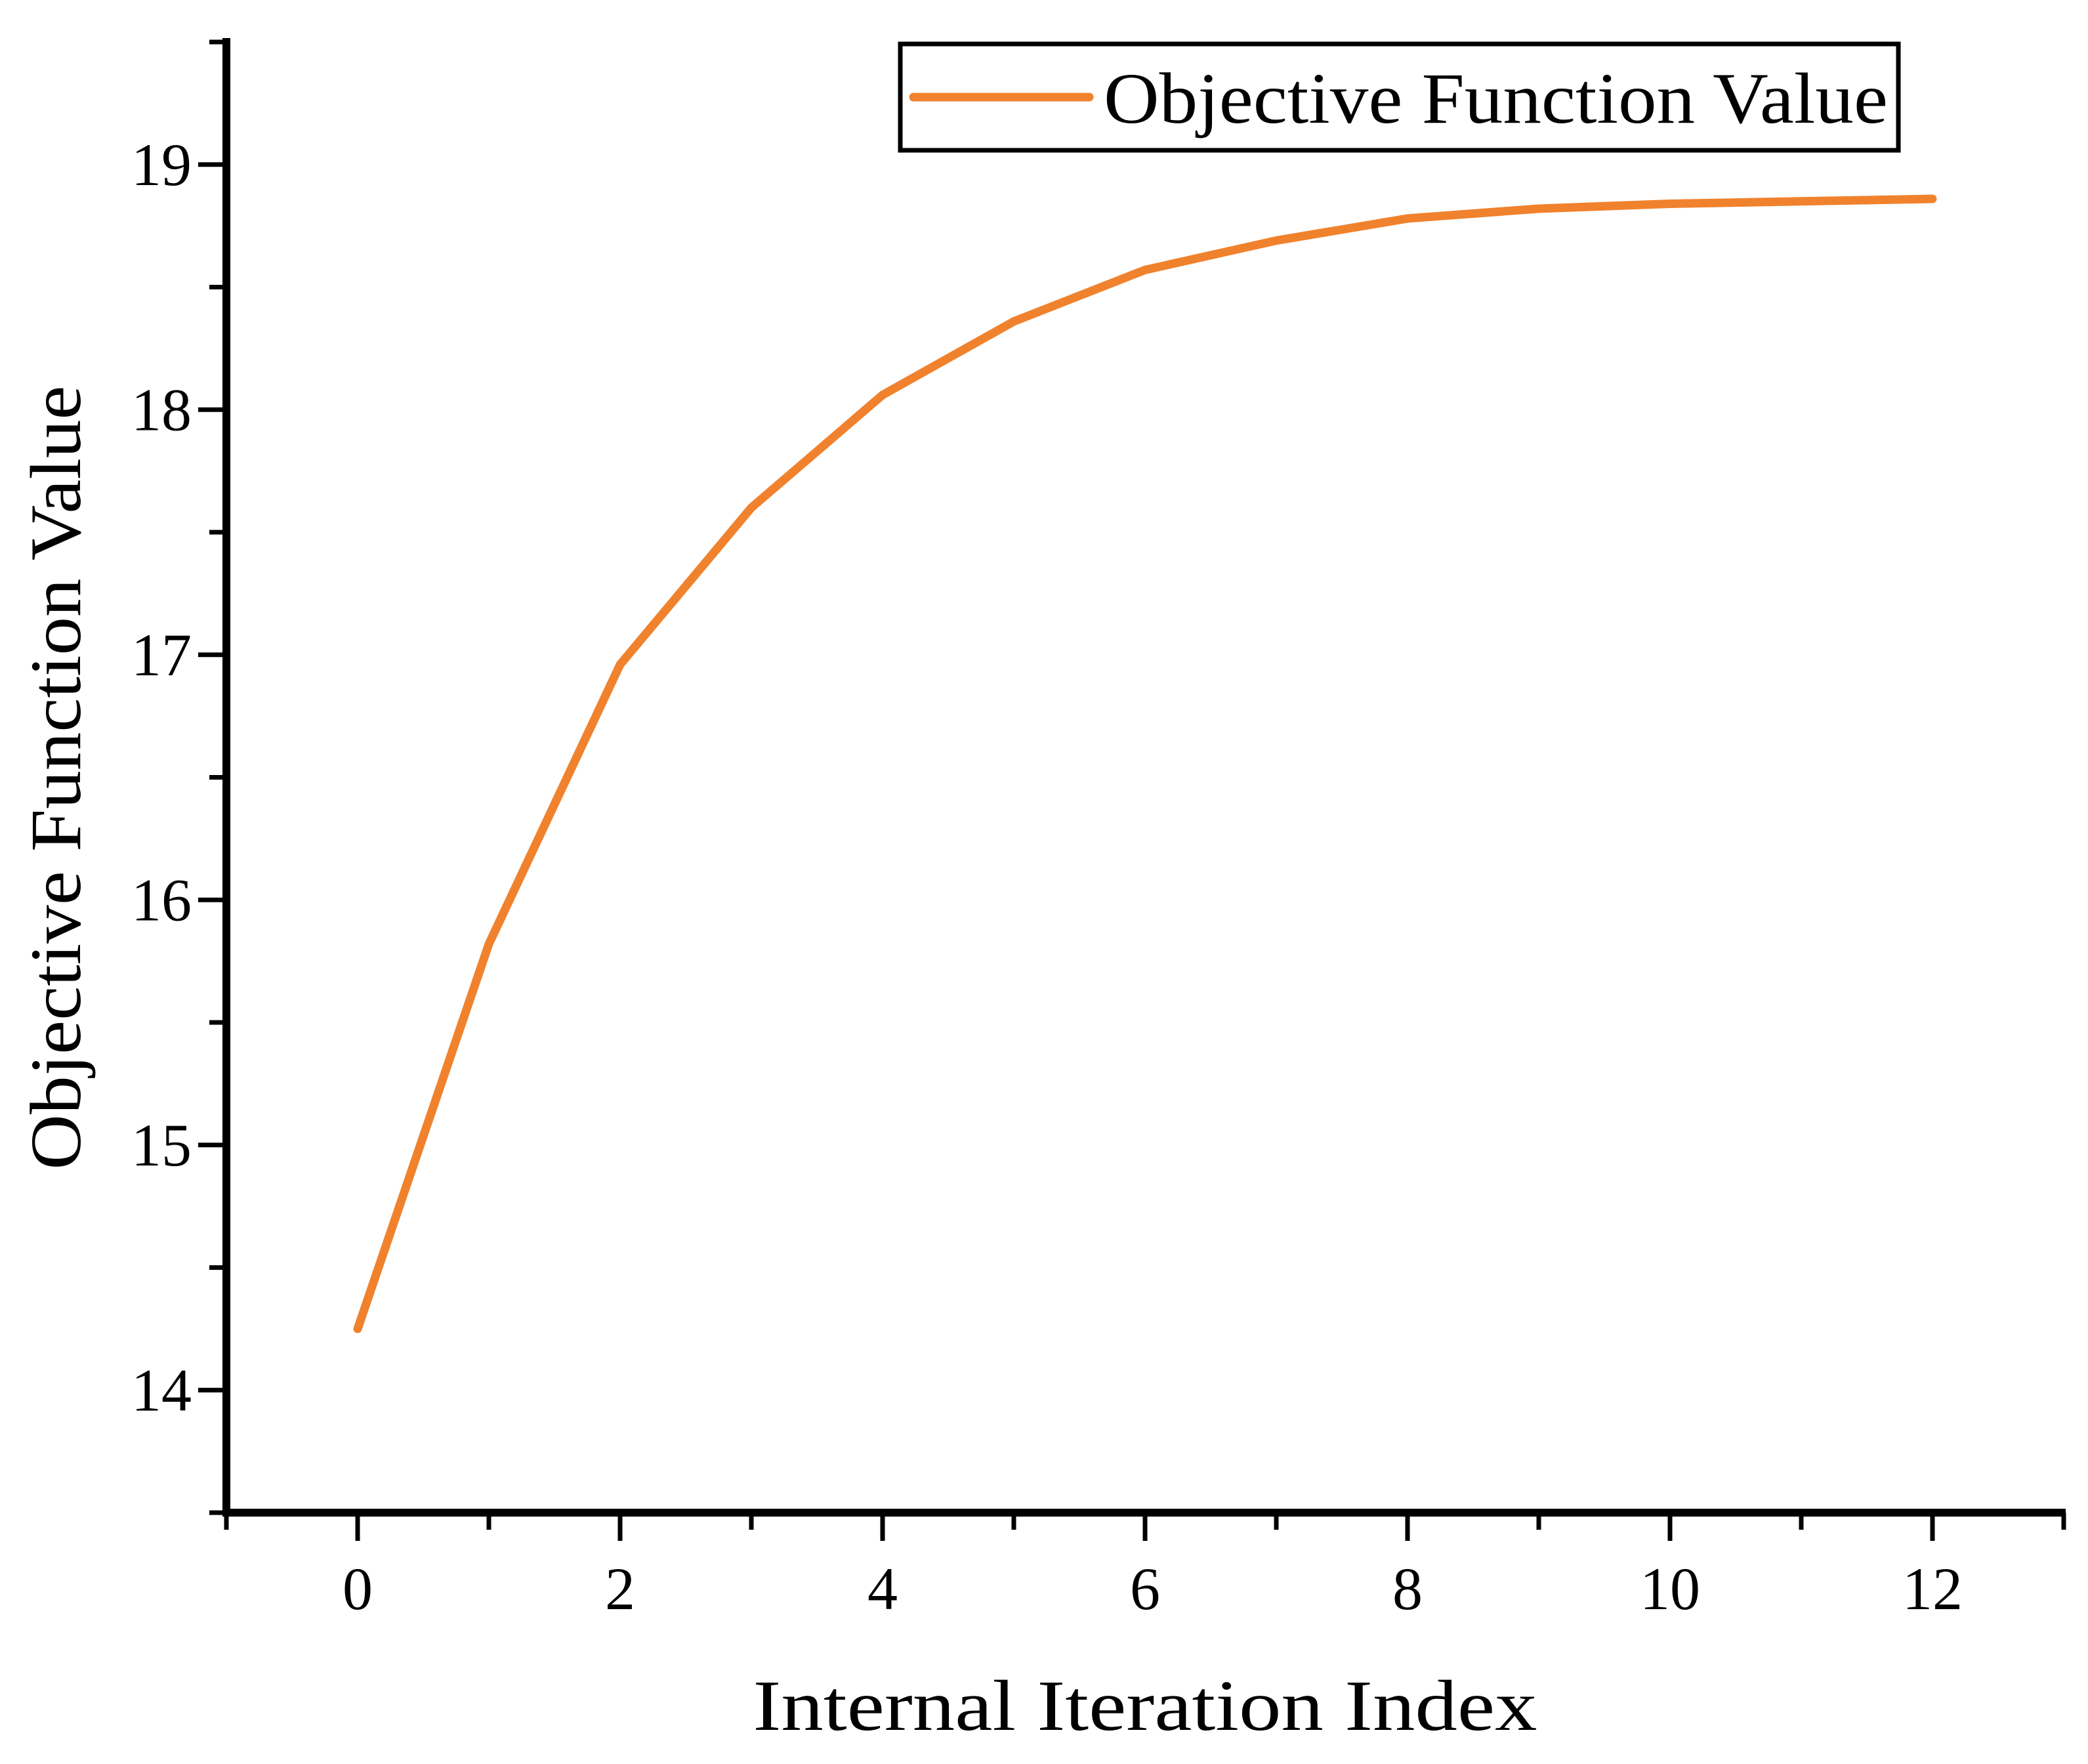  Describe the element at coordinates (883, 1588) in the screenshot. I see `x-tick-label: 4` at that location.